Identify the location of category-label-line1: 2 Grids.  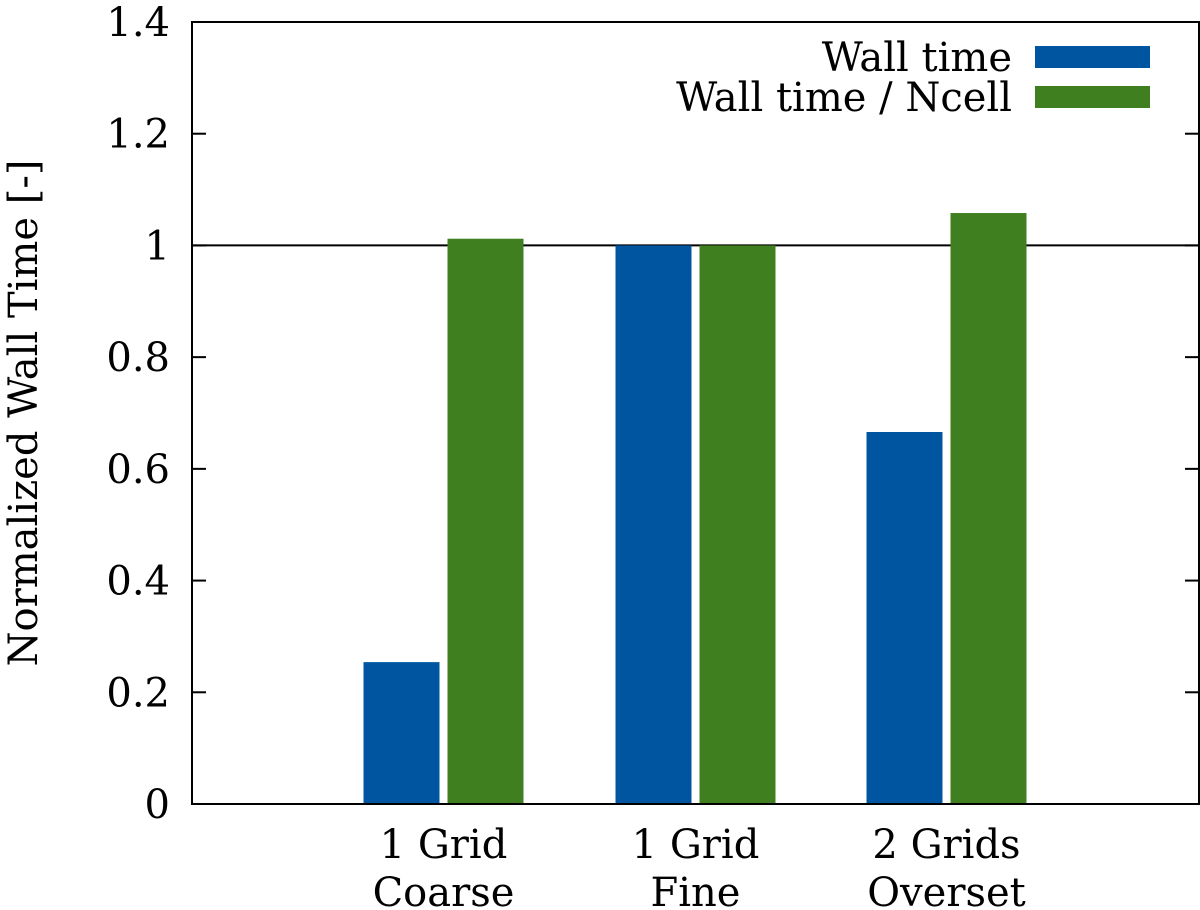
(946, 845).